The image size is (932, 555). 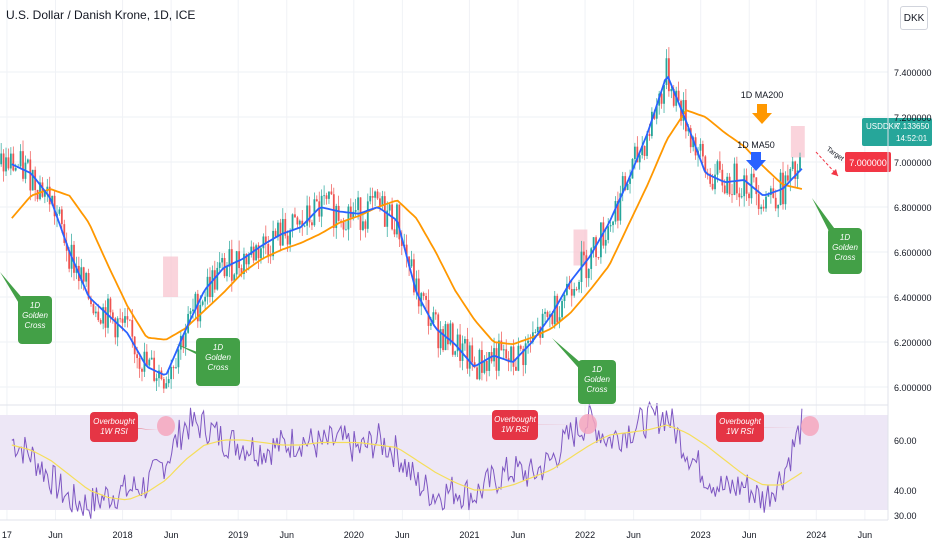 What do you see at coordinates (905, 491) in the screenshot?
I see `rsi-tick-label: 40.00` at bounding box center [905, 491].